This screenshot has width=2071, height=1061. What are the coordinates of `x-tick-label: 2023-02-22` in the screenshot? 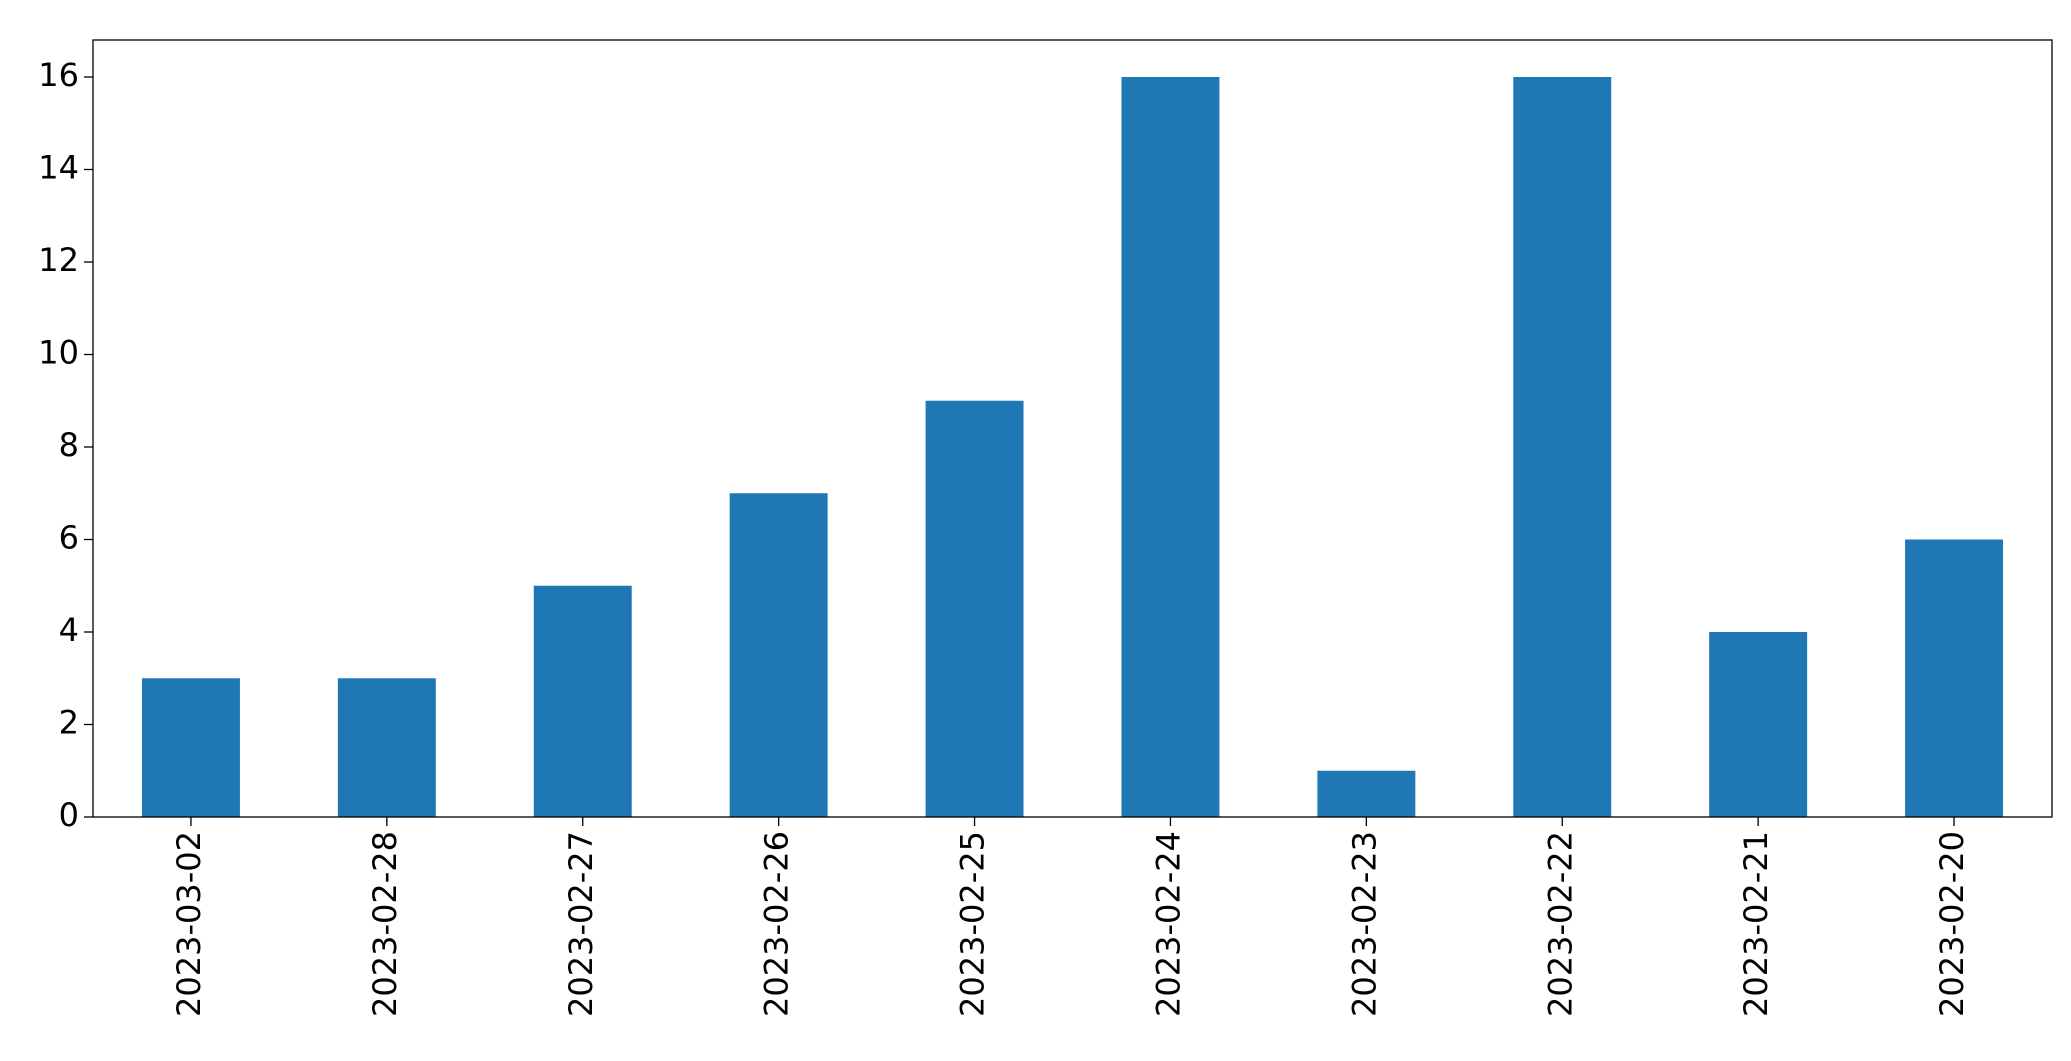 It's located at (1560, 924).